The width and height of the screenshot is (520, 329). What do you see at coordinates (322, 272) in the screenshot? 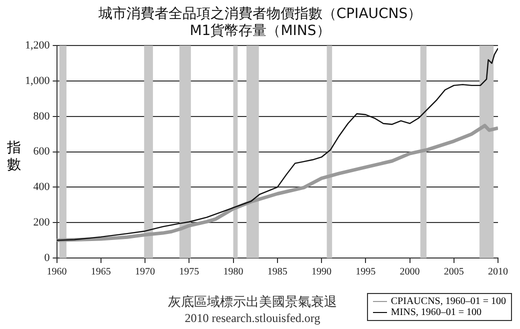
I see `x-tick-label: 1990` at bounding box center [322, 272].